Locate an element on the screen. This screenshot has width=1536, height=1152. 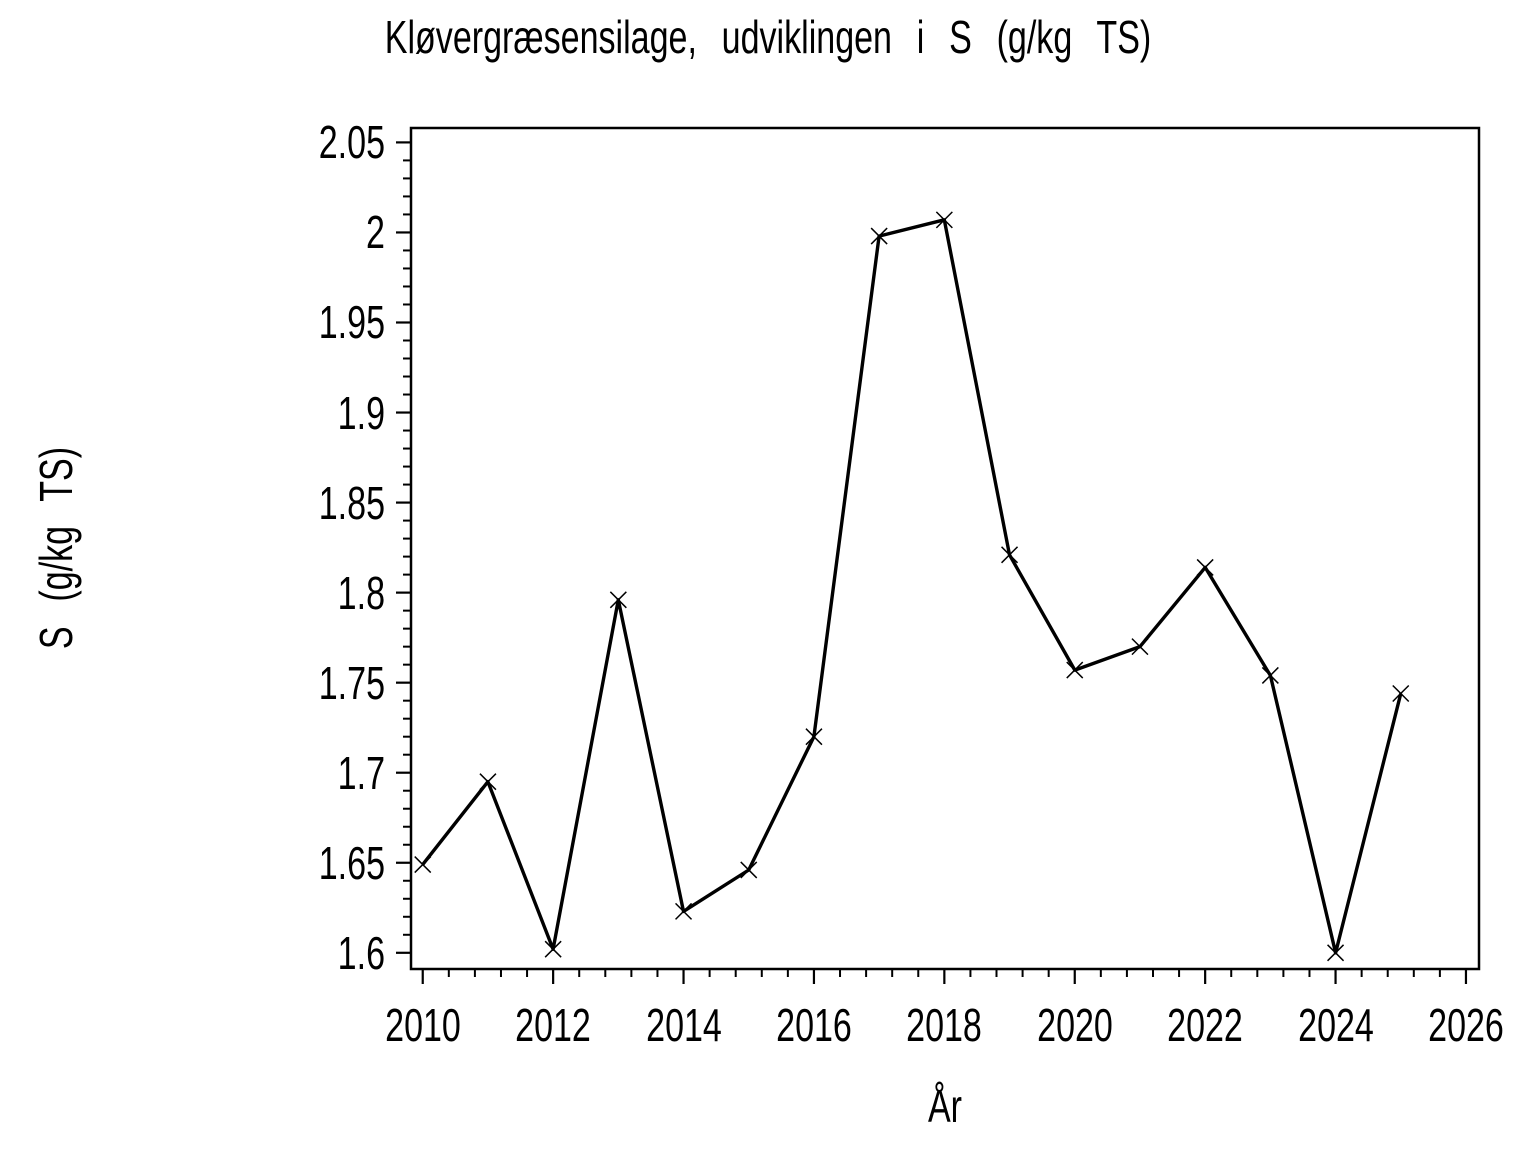
x-axis-title: År is located at coordinates (945, 1106).